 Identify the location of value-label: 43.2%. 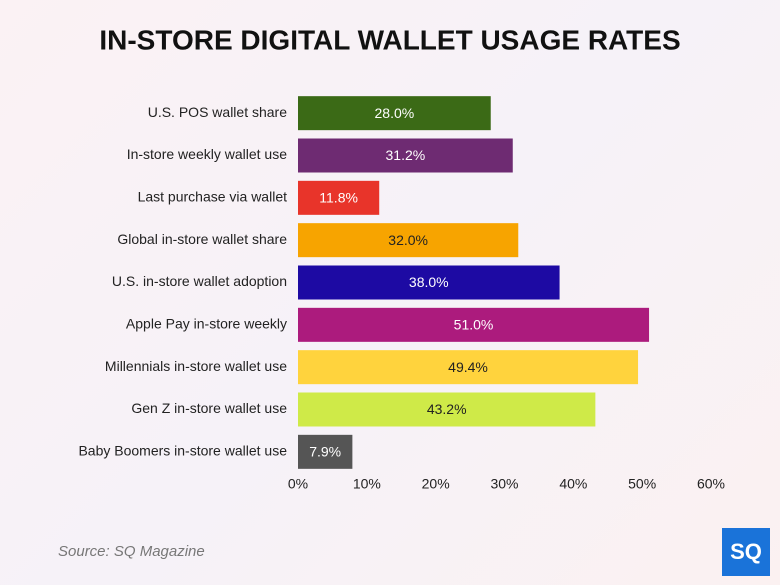
(447, 409).